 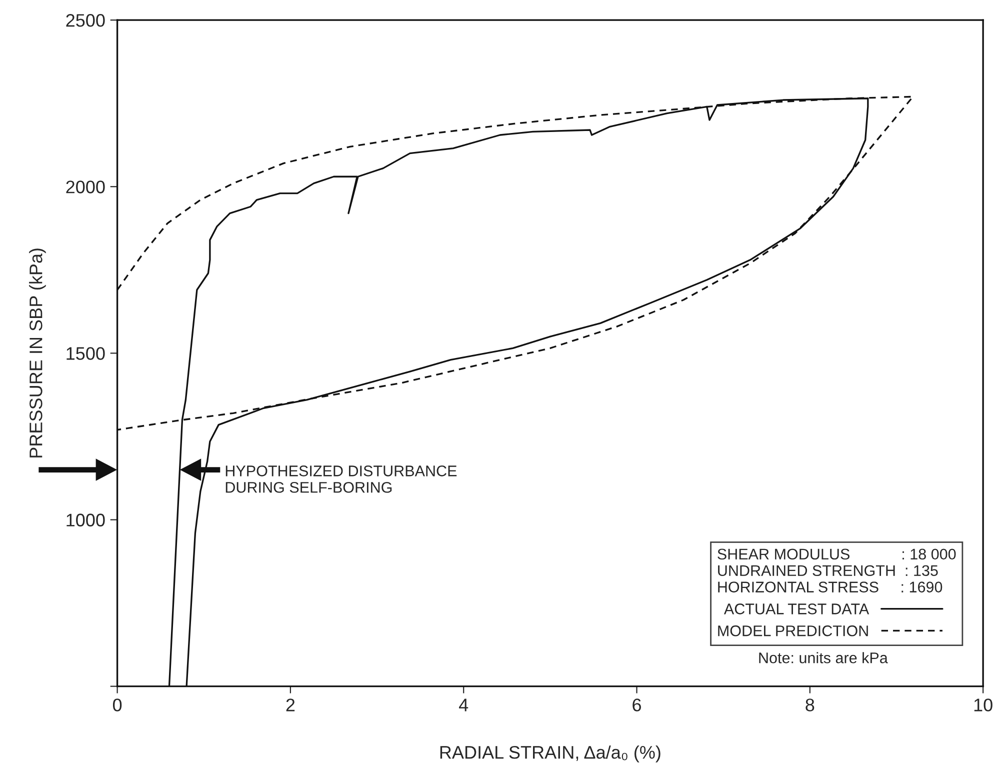 What do you see at coordinates (85, 20) in the screenshot?
I see `y-tick-label: 2500` at bounding box center [85, 20].